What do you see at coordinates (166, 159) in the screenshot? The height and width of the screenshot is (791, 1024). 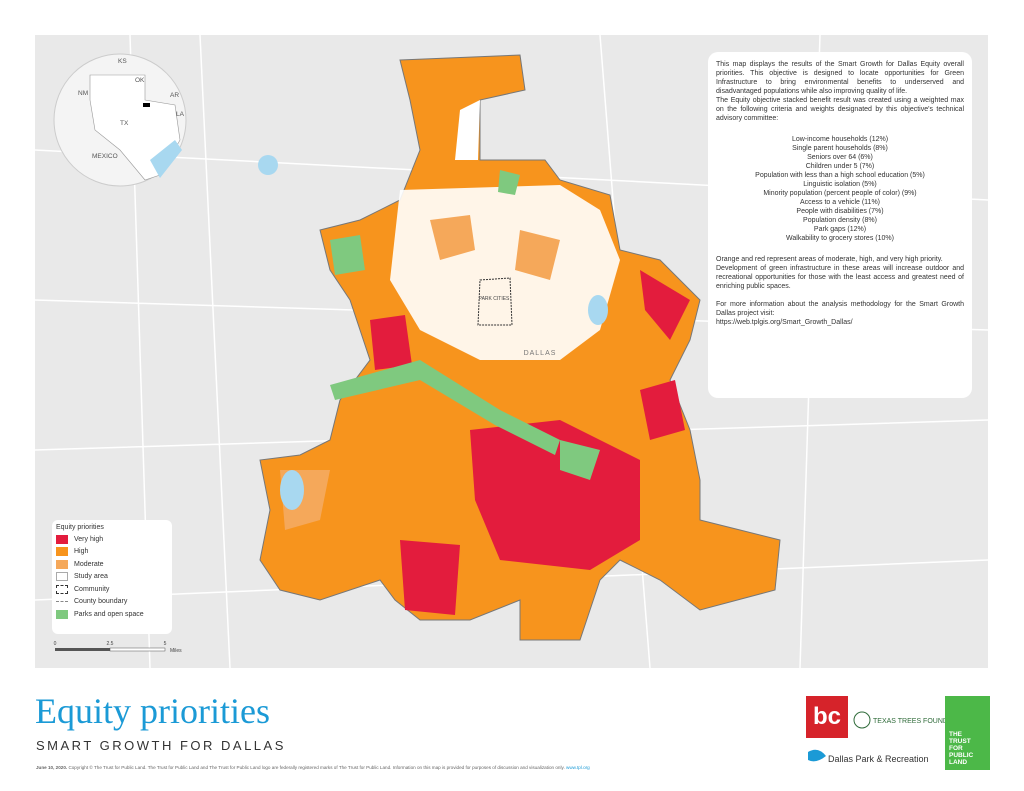 I see `gulf` at bounding box center [166, 159].